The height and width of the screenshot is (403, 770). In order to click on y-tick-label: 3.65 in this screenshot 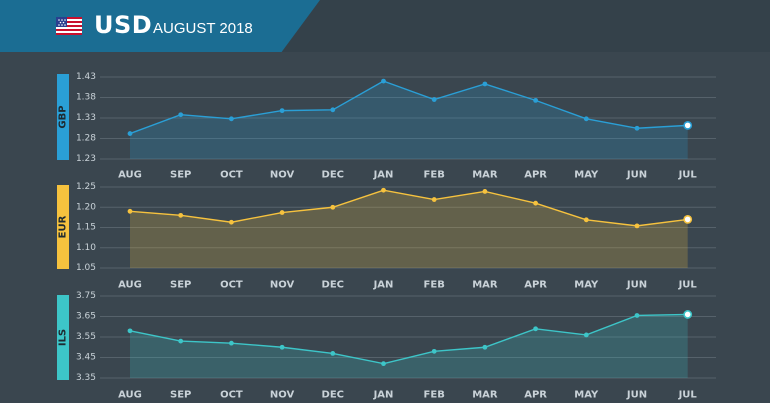, I will do `click(86, 317)`.